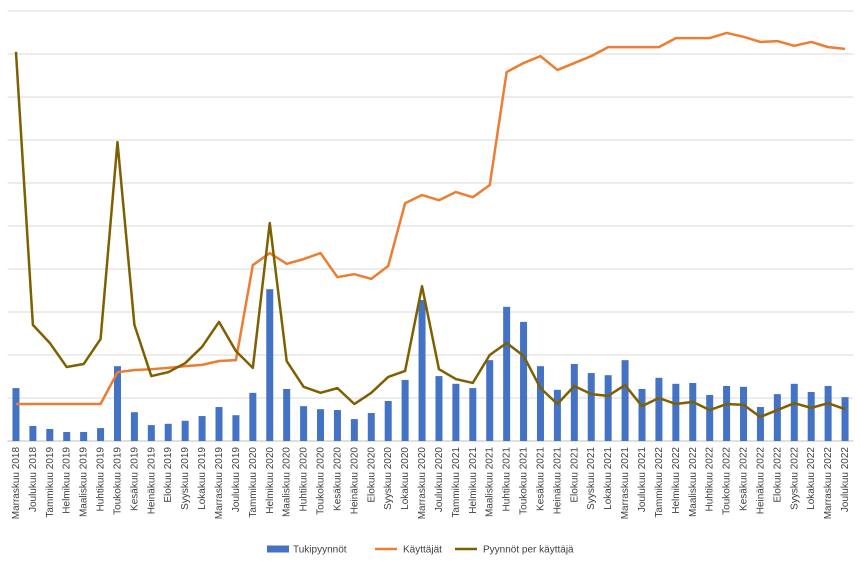 Image resolution: width=861 pixels, height=570 pixels. I want to click on x-tick-label: Marraskuu 2020, so click(422, 483).